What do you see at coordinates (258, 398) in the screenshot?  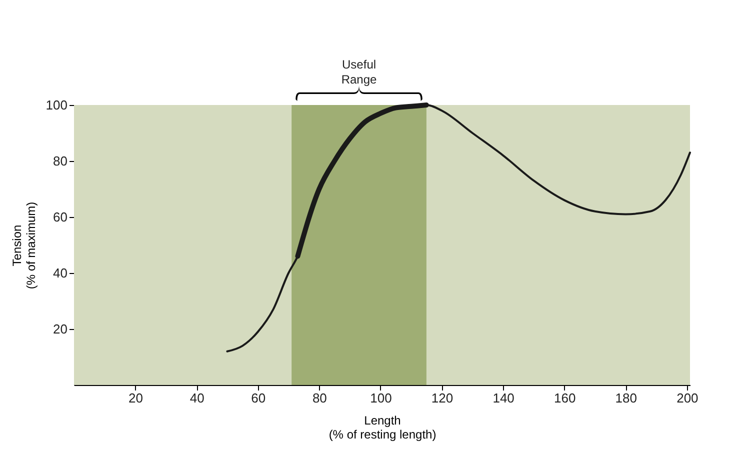 I see `x-tick-label: 60` at bounding box center [258, 398].